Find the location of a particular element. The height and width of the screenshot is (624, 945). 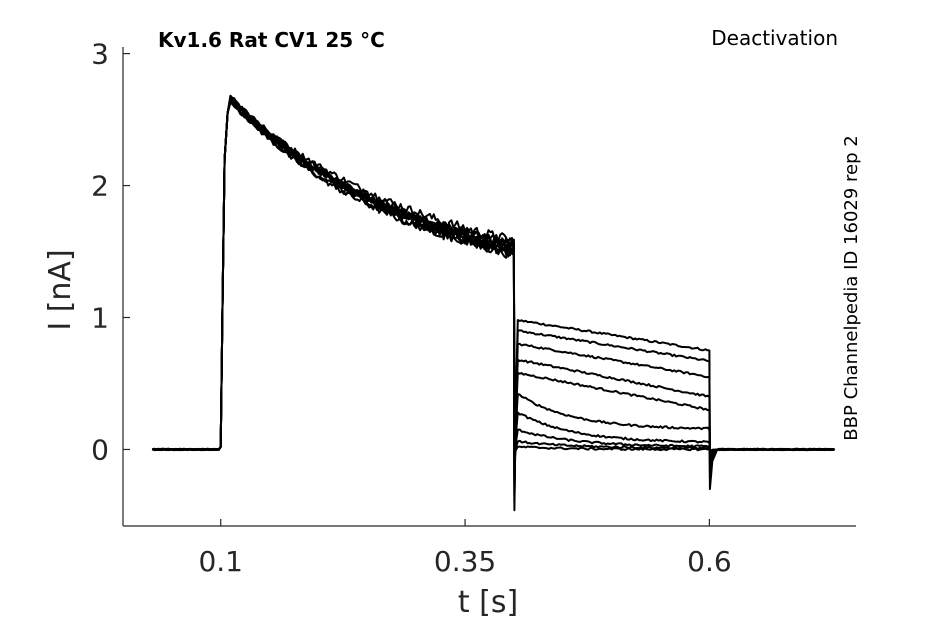

x-axis-title: t [s] is located at coordinates (488, 602).